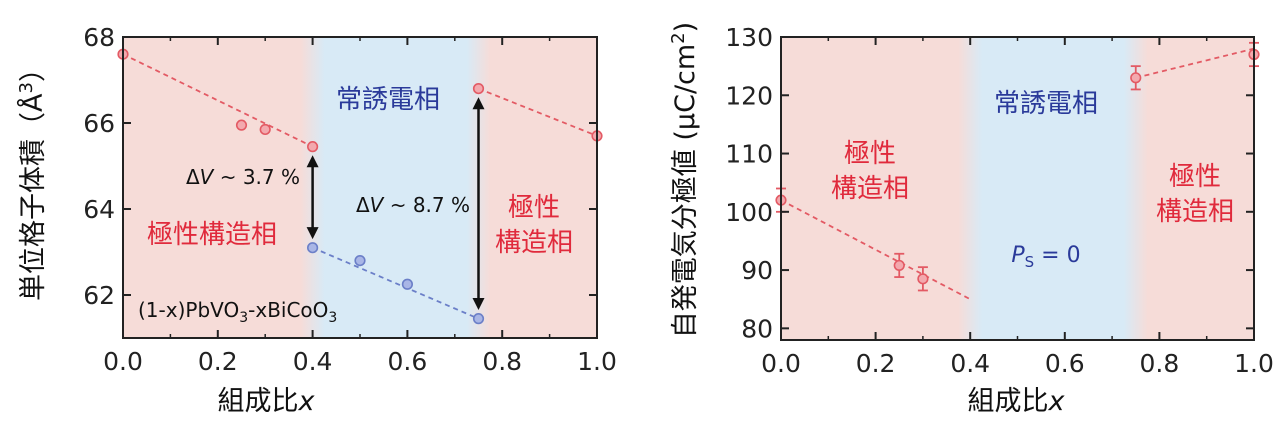  I want to click on delta-v-2: ΔV ~ 8.7 %, so click(413, 205).